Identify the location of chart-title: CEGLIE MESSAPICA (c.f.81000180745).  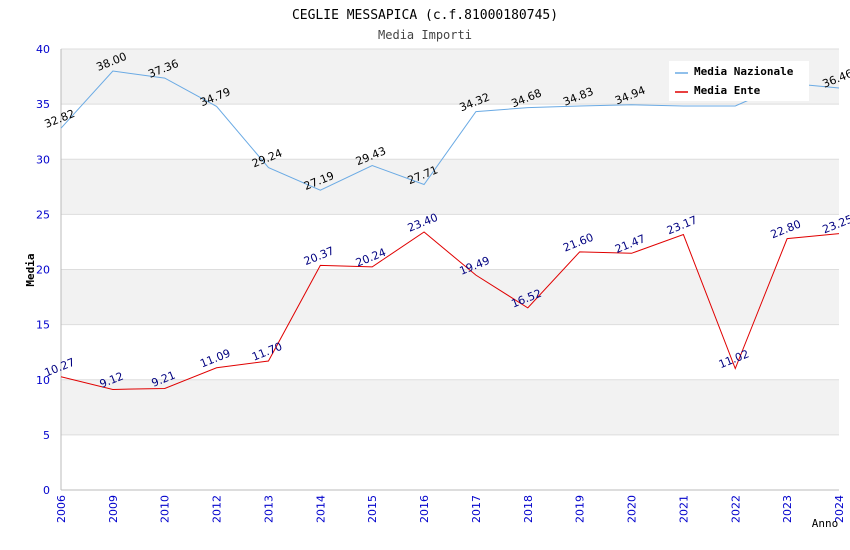
(425, 15).